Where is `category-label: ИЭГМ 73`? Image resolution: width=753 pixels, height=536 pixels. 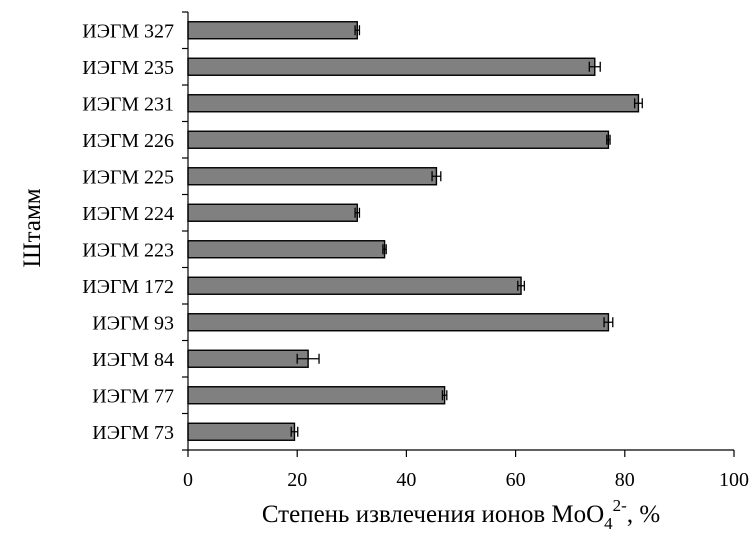 category-label: ИЭГМ 73 is located at coordinates (133, 433).